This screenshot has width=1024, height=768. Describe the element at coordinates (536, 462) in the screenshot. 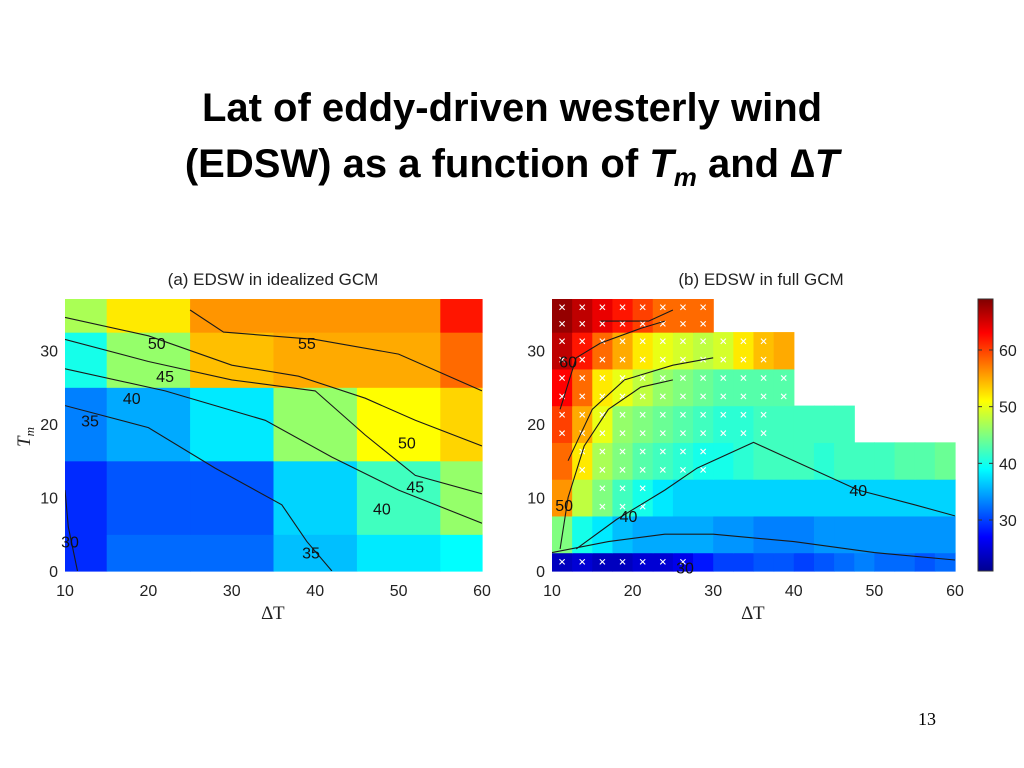

I see `panel-b-y-ticks: 0 10 20 30` at that location.